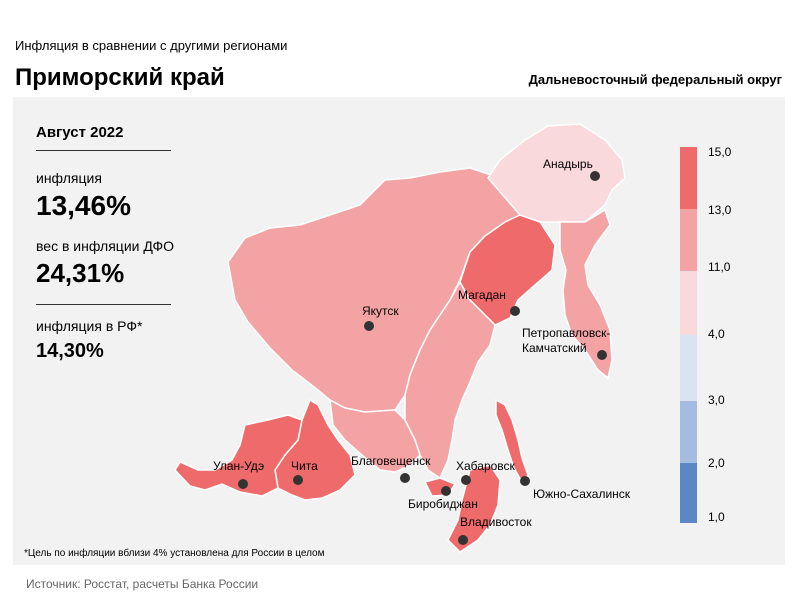 This screenshot has width=800, height=600. What do you see at coordinates (496, 522) in the screenshot?
I see `city-label: Владивосток` at bounding box center [496, 522].